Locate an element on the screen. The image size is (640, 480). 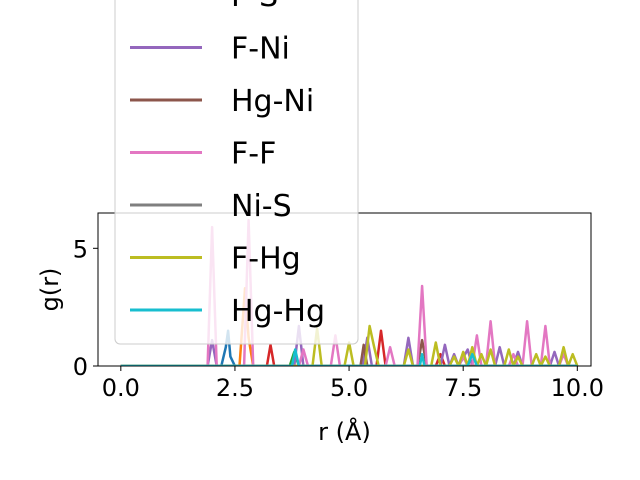
legend-entry: F-S is located at coordinates (254, 7).